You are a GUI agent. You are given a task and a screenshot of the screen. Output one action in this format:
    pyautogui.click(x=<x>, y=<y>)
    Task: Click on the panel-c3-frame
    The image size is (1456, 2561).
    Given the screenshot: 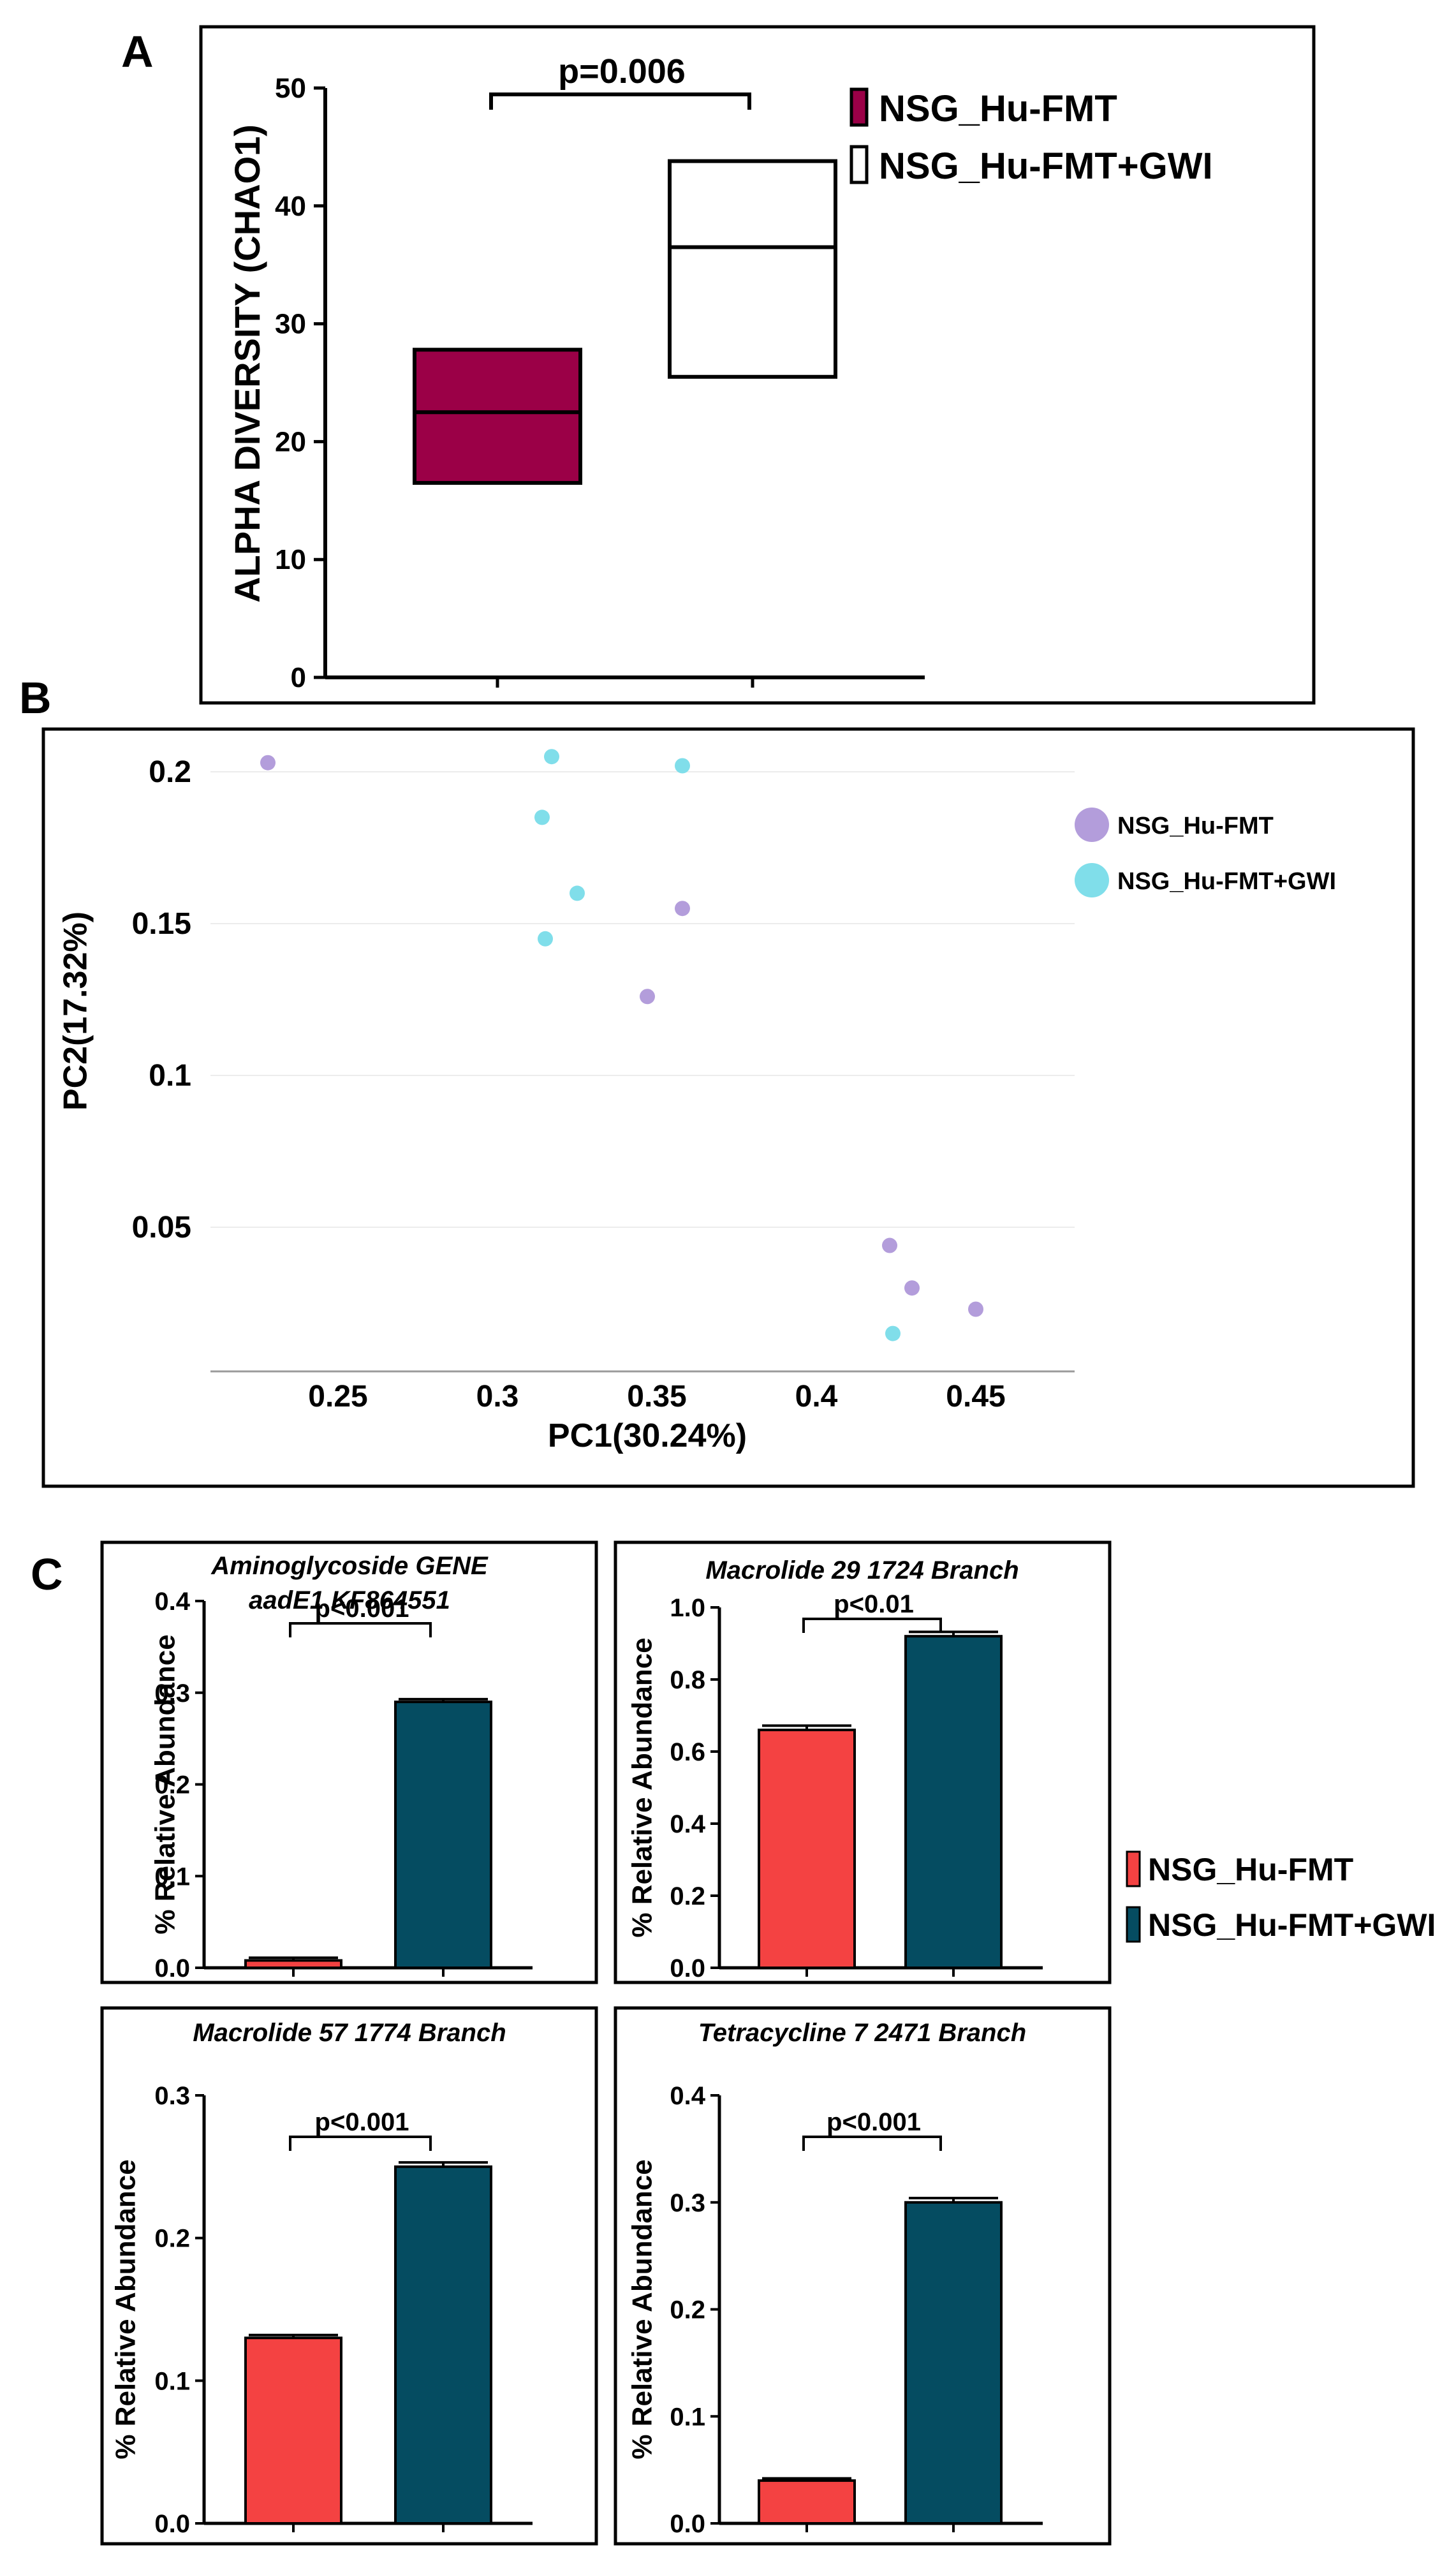 What is the action you would take?
    pyautogui.click(x=349, y=2276)
    